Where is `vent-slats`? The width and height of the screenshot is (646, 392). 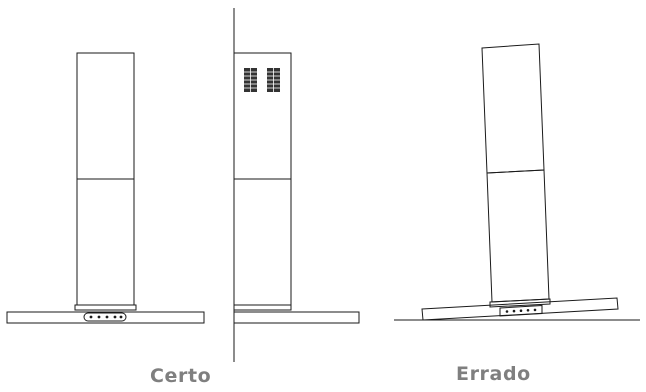
vent-slats is located at coordinates (262, 80).